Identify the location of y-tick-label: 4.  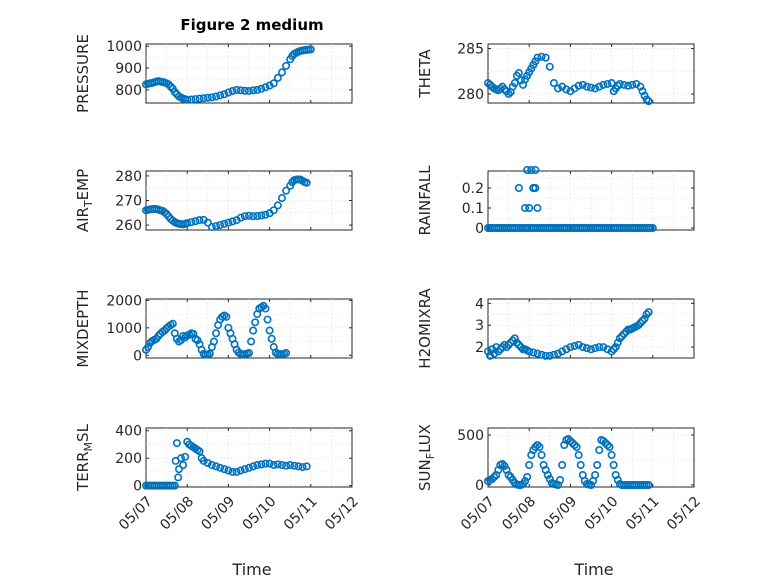
(479, 304).